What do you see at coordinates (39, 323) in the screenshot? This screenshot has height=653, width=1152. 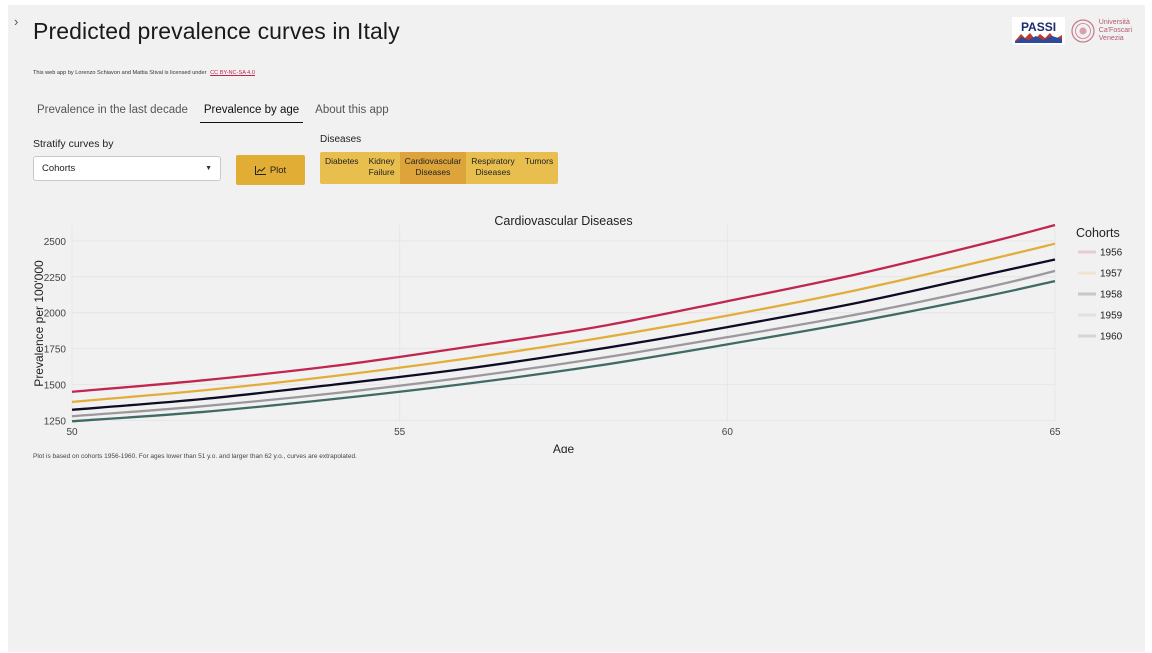 I see `y-axis-label: Prevalence per 100'000` at bounding box center [39, 323].